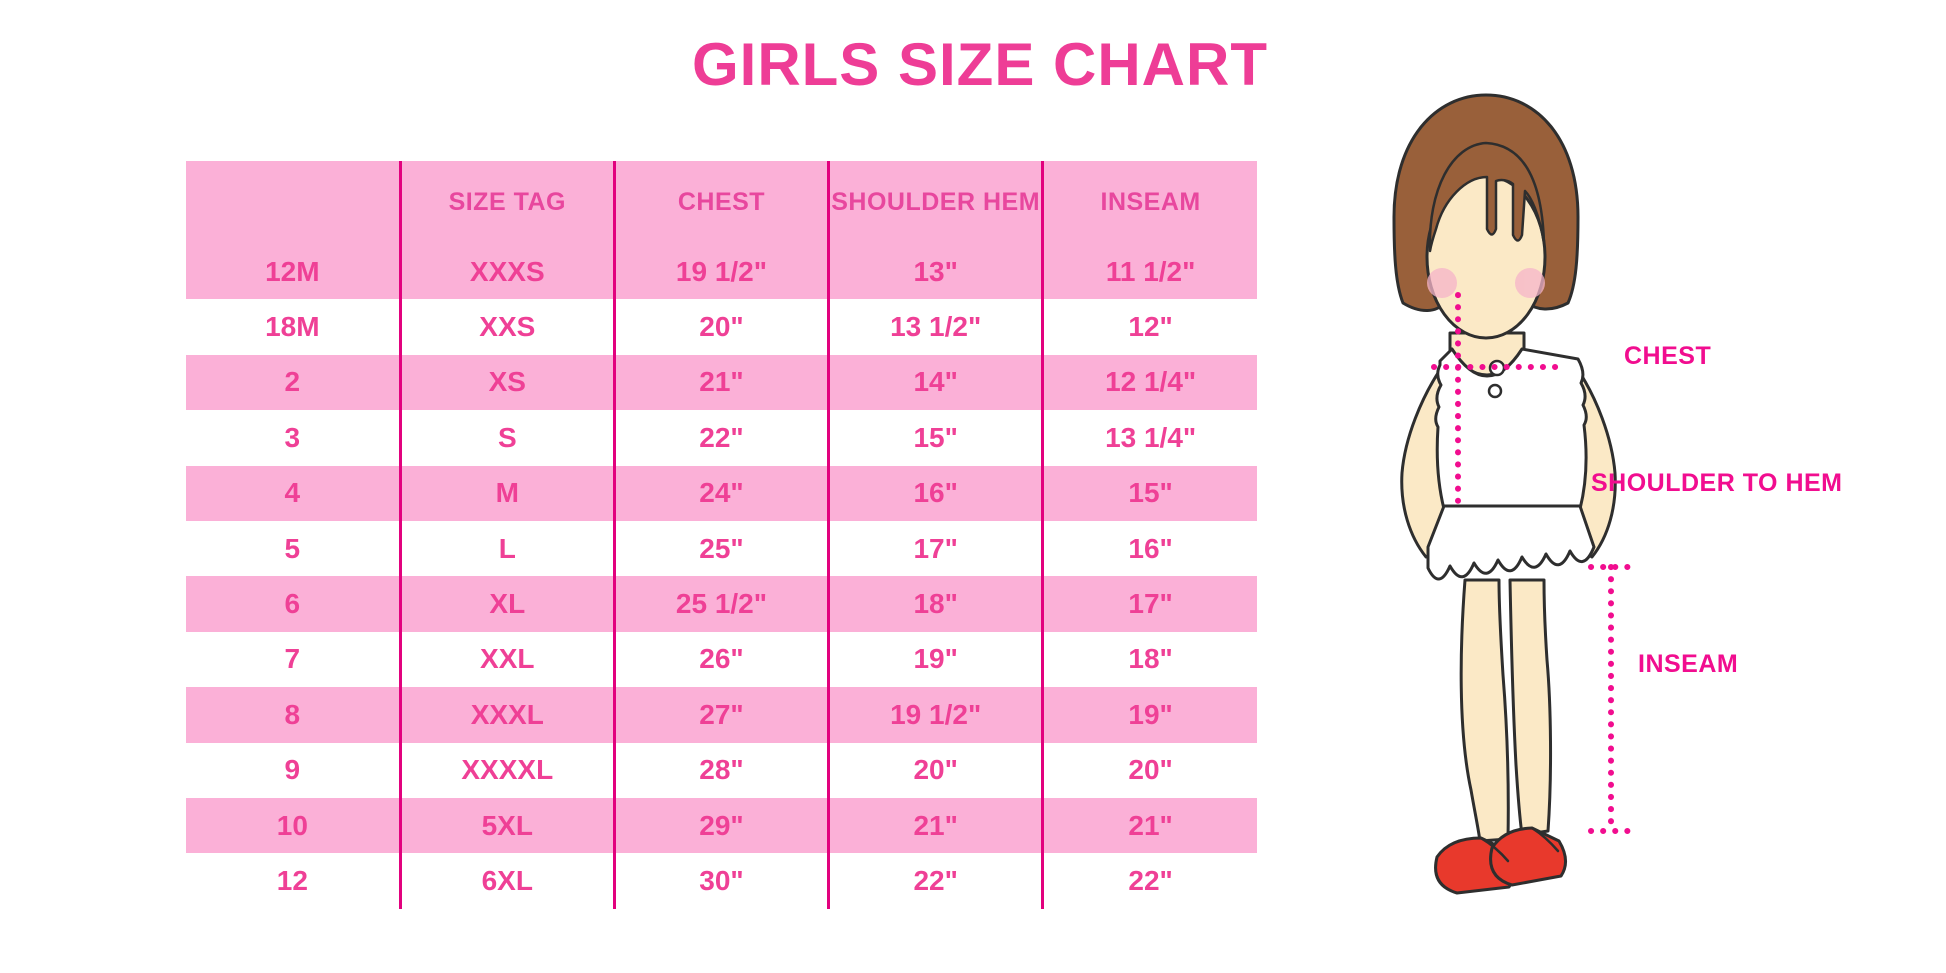  I want to click on table-row: 10 5XL 29" 21" 21", so click(721, 825).